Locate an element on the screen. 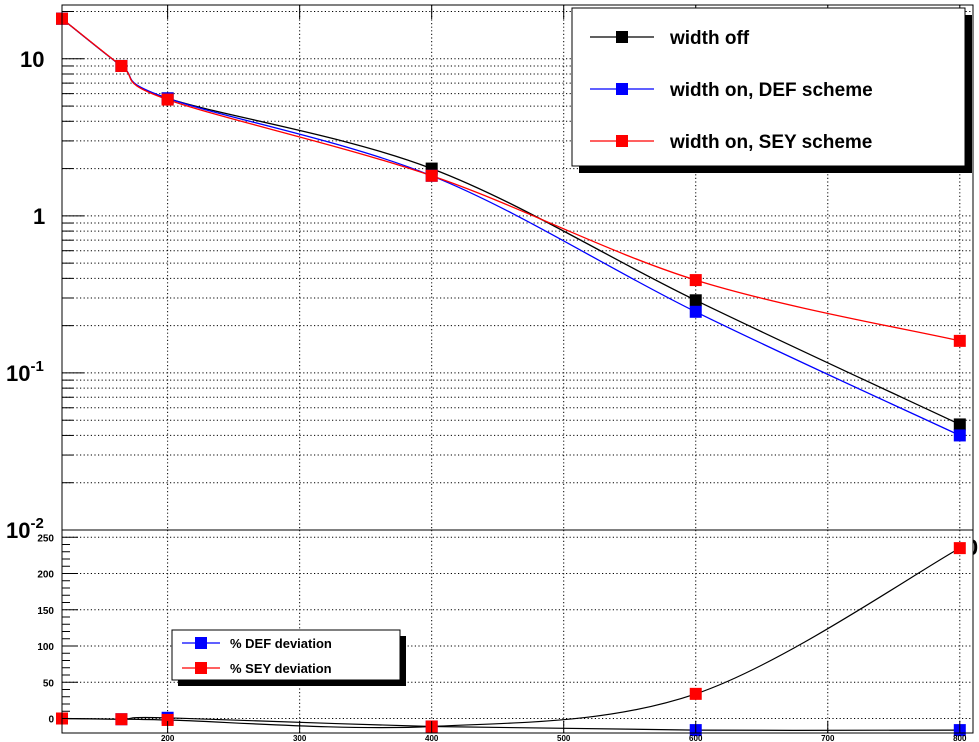 Image resolution: width=979 pixels, height=742 pixels. ratio-y-tick-label: 0 is located at coordinates (51, 720).